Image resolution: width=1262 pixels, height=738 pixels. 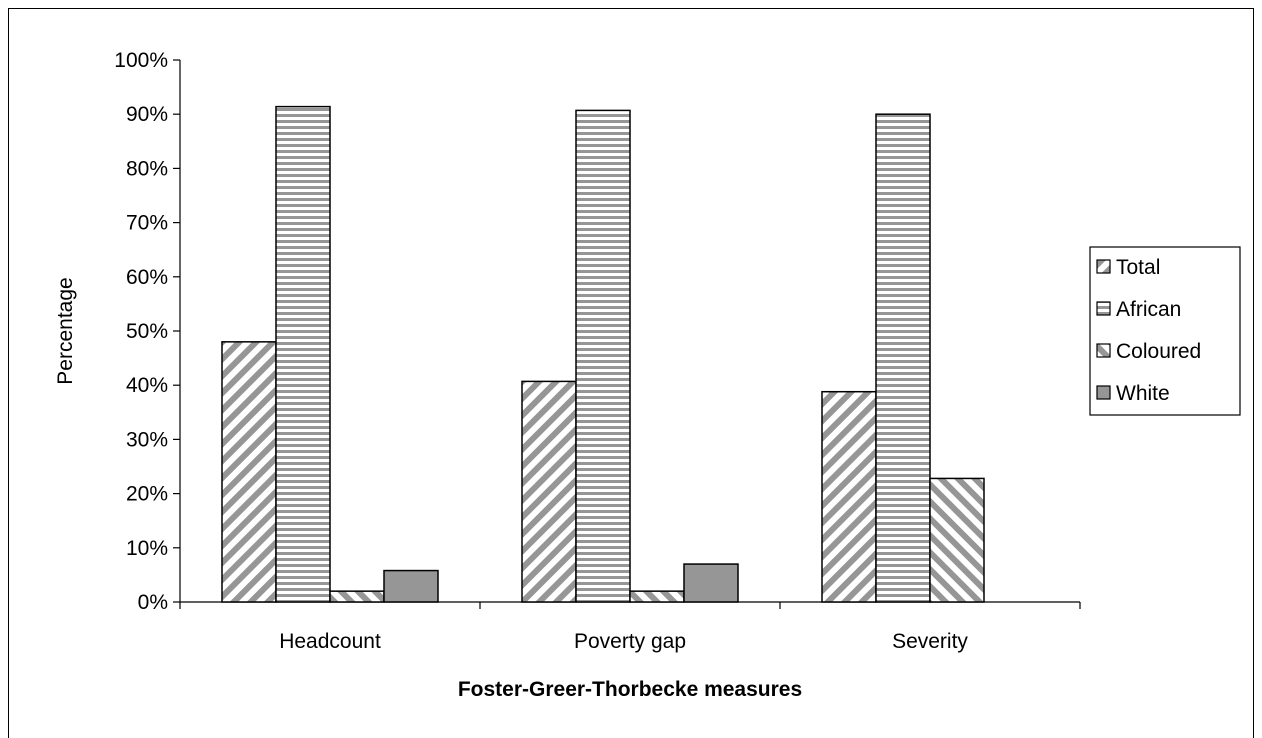 What do you see at coordinates (153, 602) in the screenshot?
I see `y-tick-label: 0%` at bounding box center [153, 602].